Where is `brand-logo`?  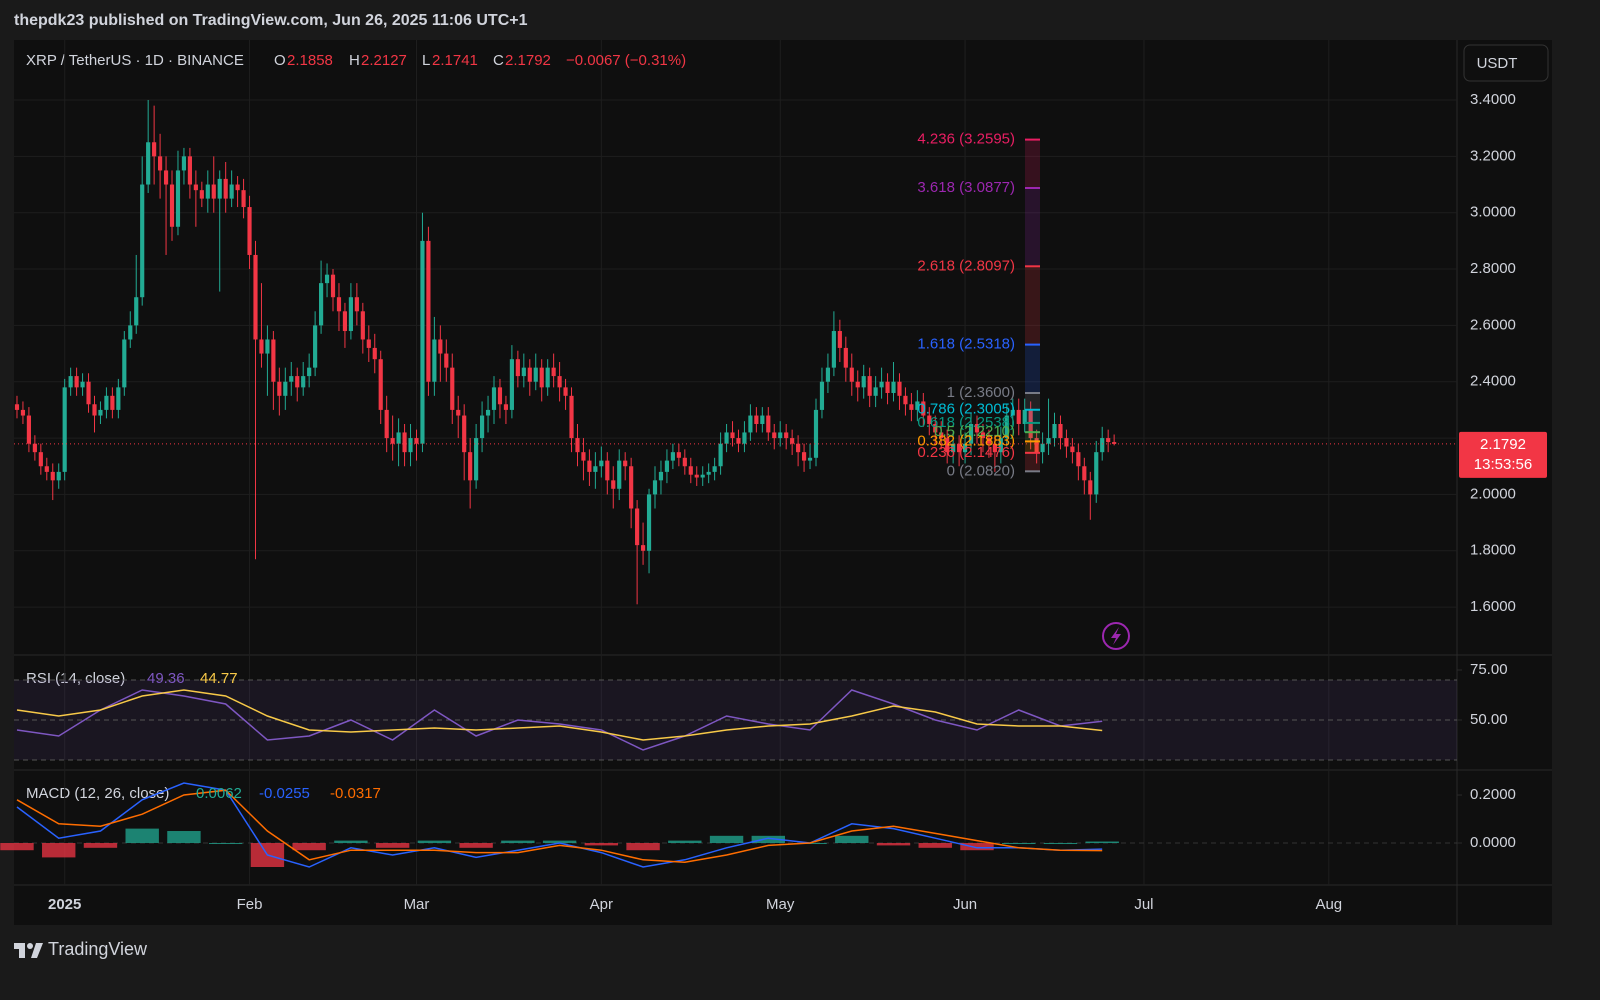
brand-logo is located at coordinates (28, 950).